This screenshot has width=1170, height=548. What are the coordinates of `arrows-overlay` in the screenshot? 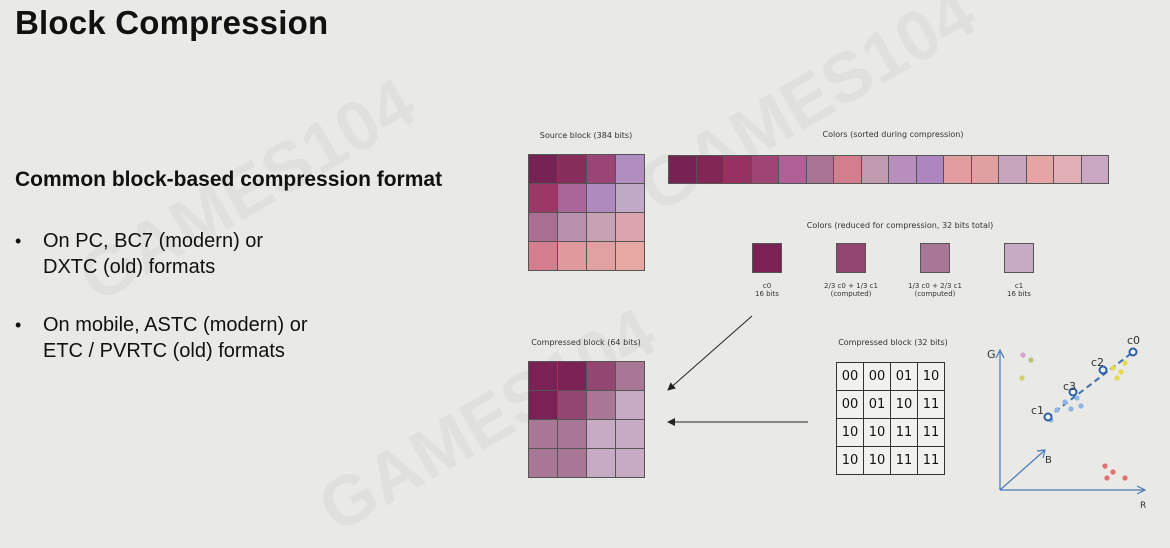 It's located at (737, 370).